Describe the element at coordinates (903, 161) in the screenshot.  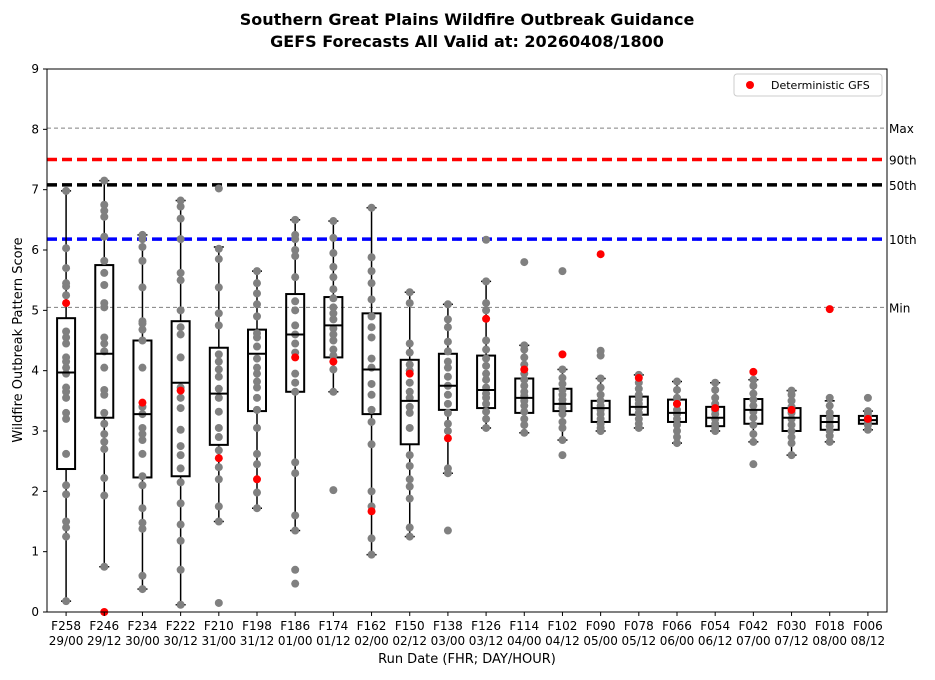
I see `reference-label-90th: 90th` at that location.